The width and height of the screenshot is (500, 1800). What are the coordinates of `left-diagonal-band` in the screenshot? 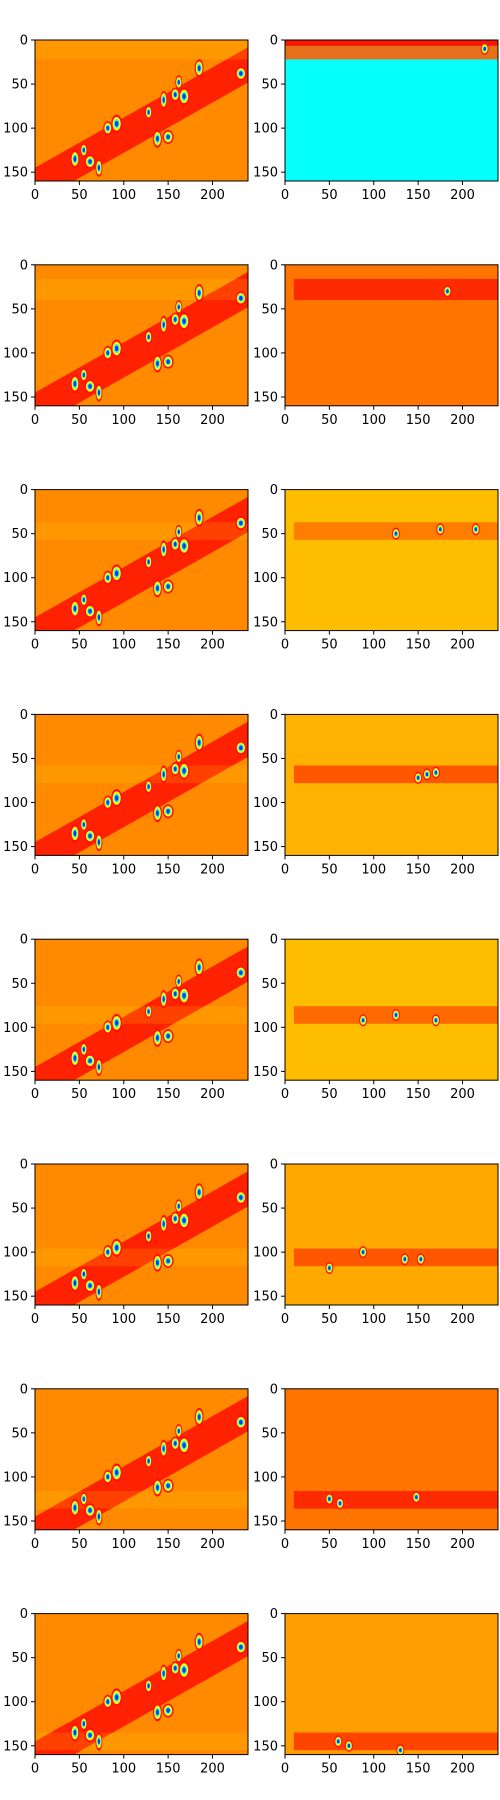 It's located at (141, 339).